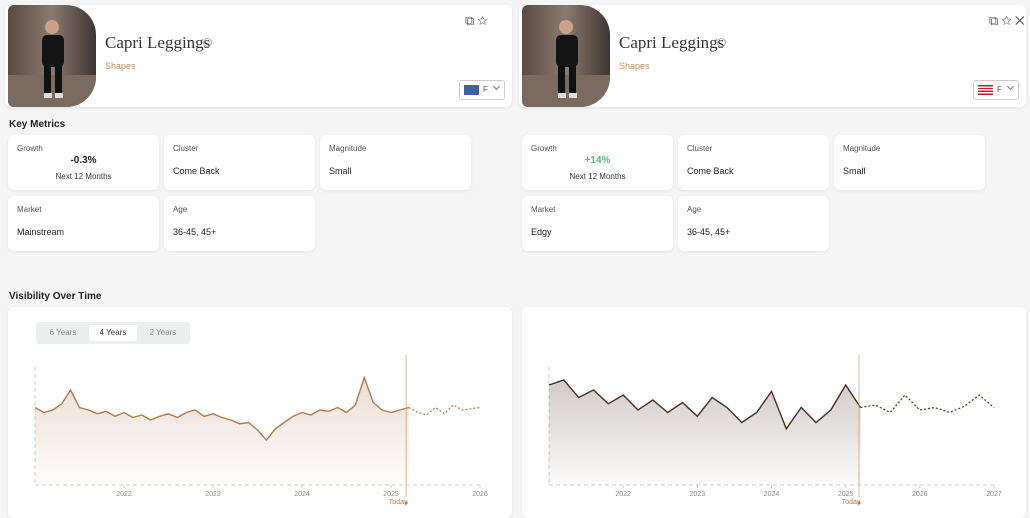  Describe the element at coordinates (55, 296) in the screenshot. I see `section-title: Visibility Over Time` at that location.